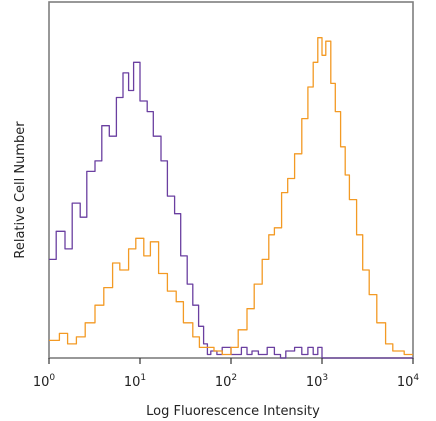 This screenshot has width=436, height=421. I want to click on y-axis-label: Relative Cell Number, so click(20, 190).